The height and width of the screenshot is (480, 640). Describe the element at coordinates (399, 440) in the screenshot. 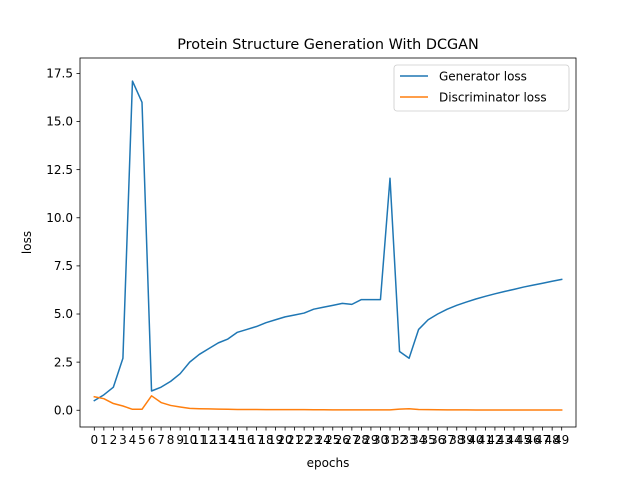

I see `x-tick-label: 32` at that location.